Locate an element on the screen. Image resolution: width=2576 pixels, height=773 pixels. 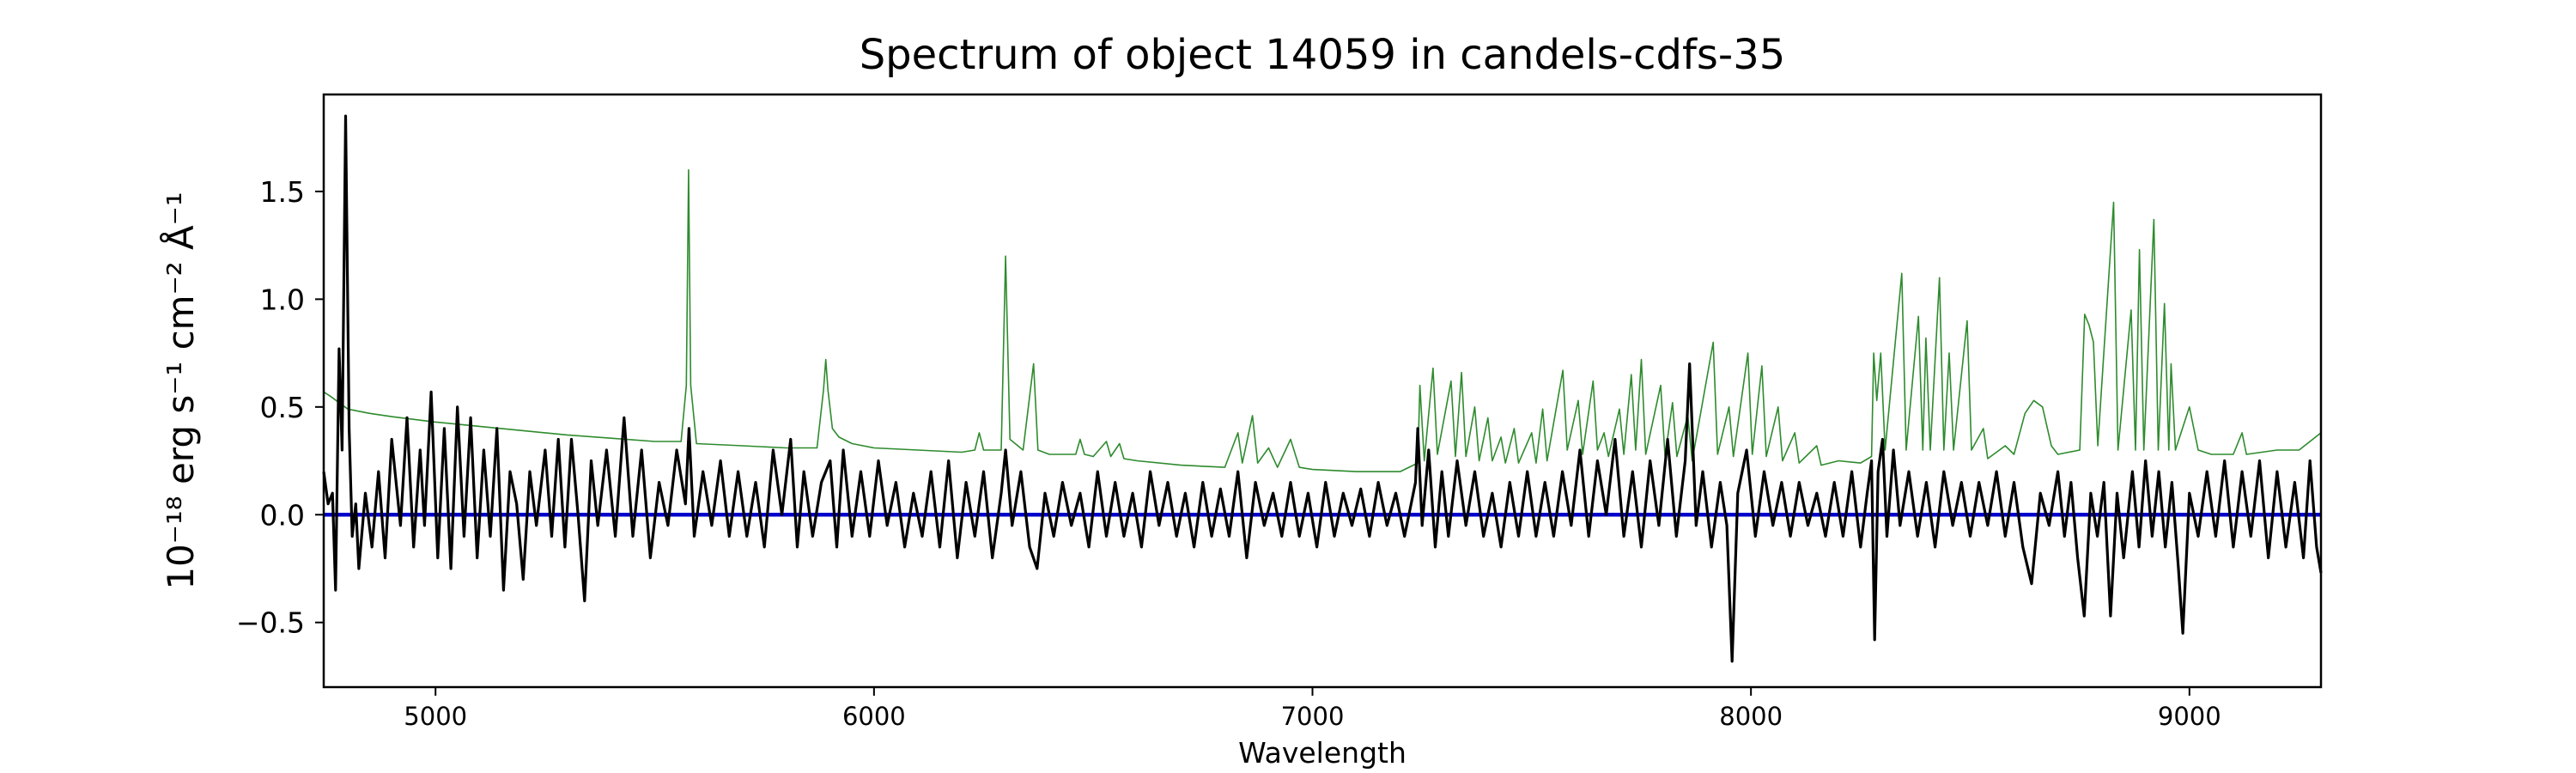
x-tick-label: 6000 is located at coordinates (874, 716).